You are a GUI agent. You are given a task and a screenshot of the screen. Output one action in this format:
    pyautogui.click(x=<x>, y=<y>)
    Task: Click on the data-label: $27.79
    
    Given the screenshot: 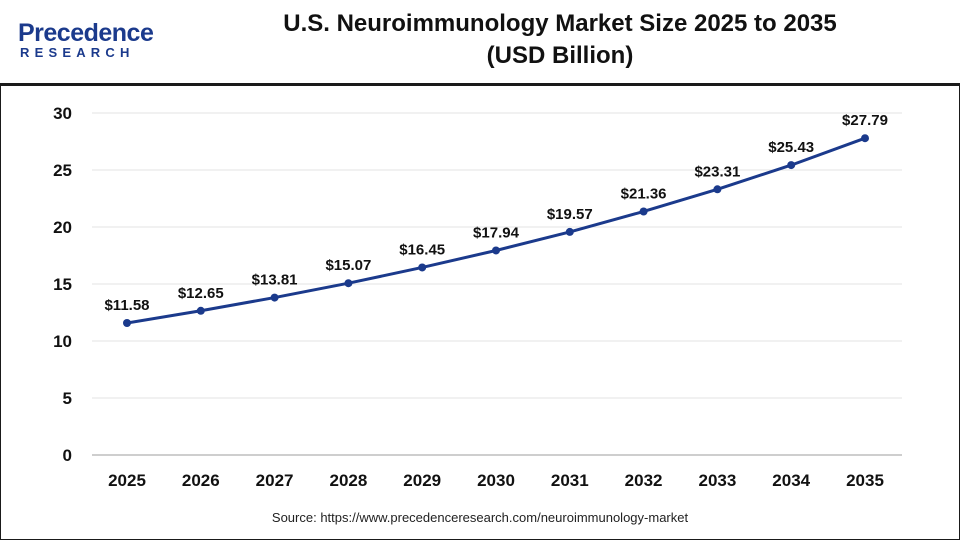 What is the action you would take?
    pyautogui.click(x=865, y=120)
    